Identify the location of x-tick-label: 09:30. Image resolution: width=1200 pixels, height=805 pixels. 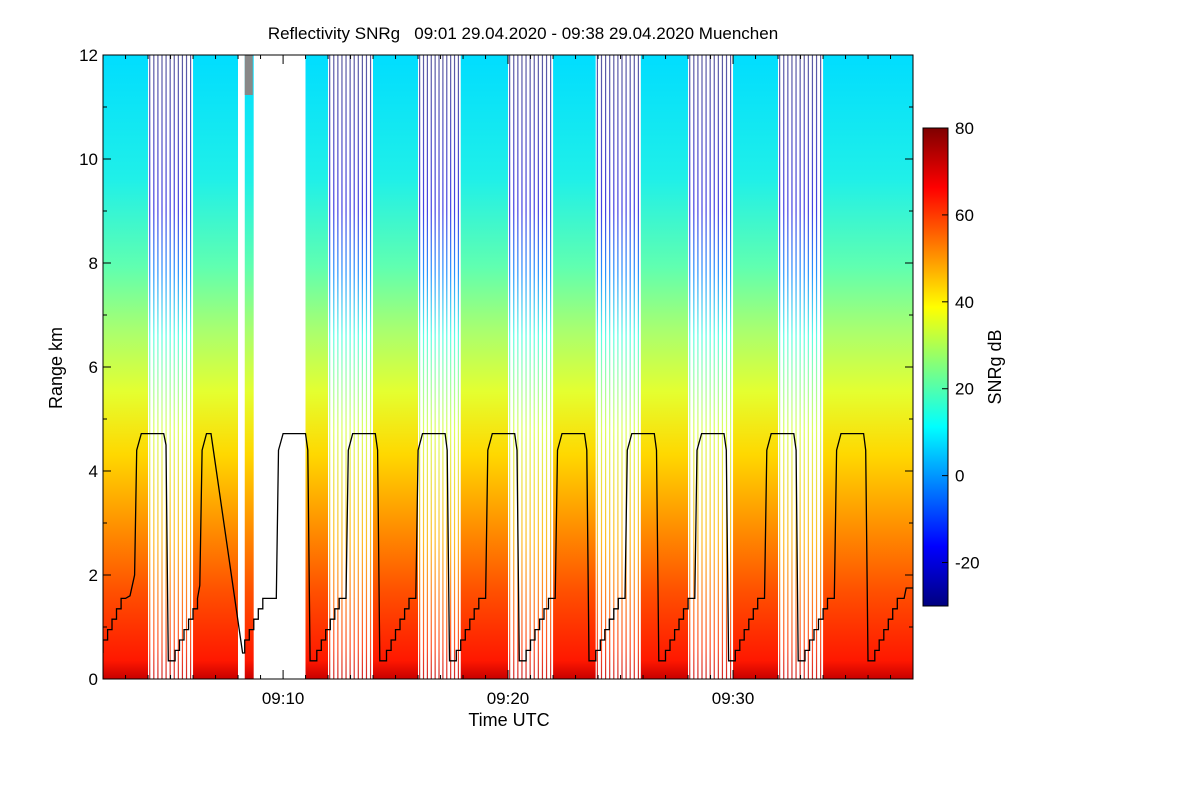
(733, 698).